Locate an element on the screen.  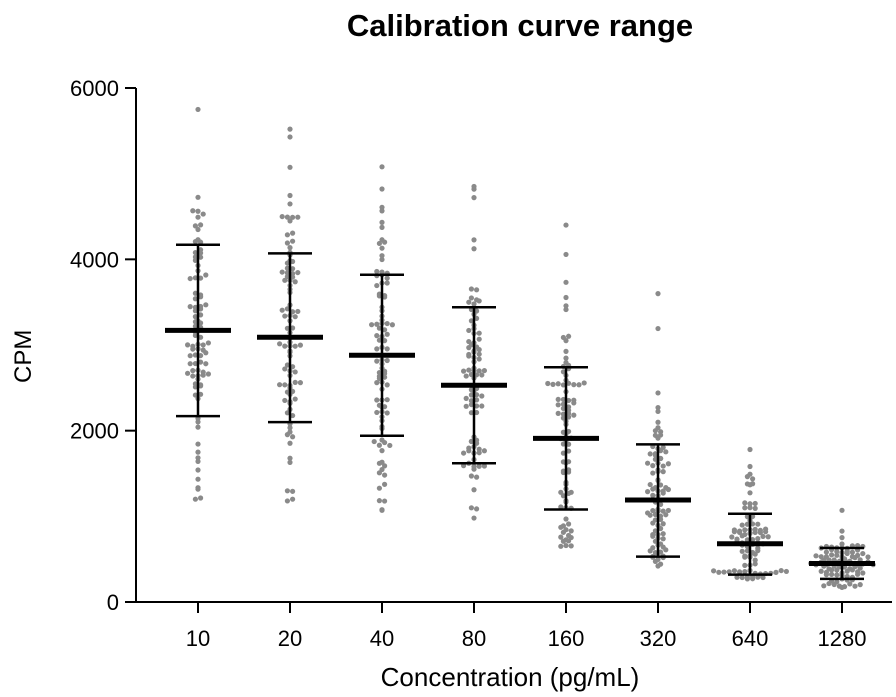
y-tick-label: 6000 is located at coordinates (94, 88).